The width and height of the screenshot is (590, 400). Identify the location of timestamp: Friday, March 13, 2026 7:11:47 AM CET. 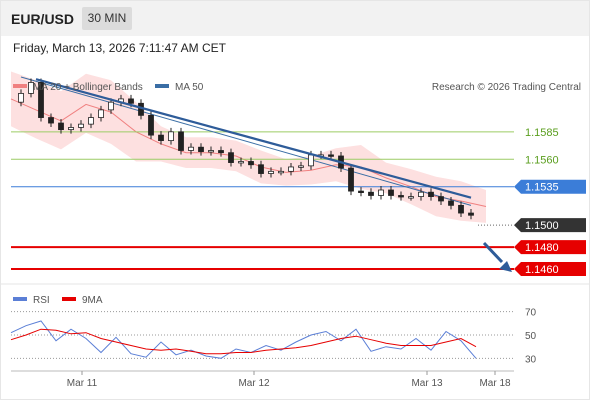
(119, 48).